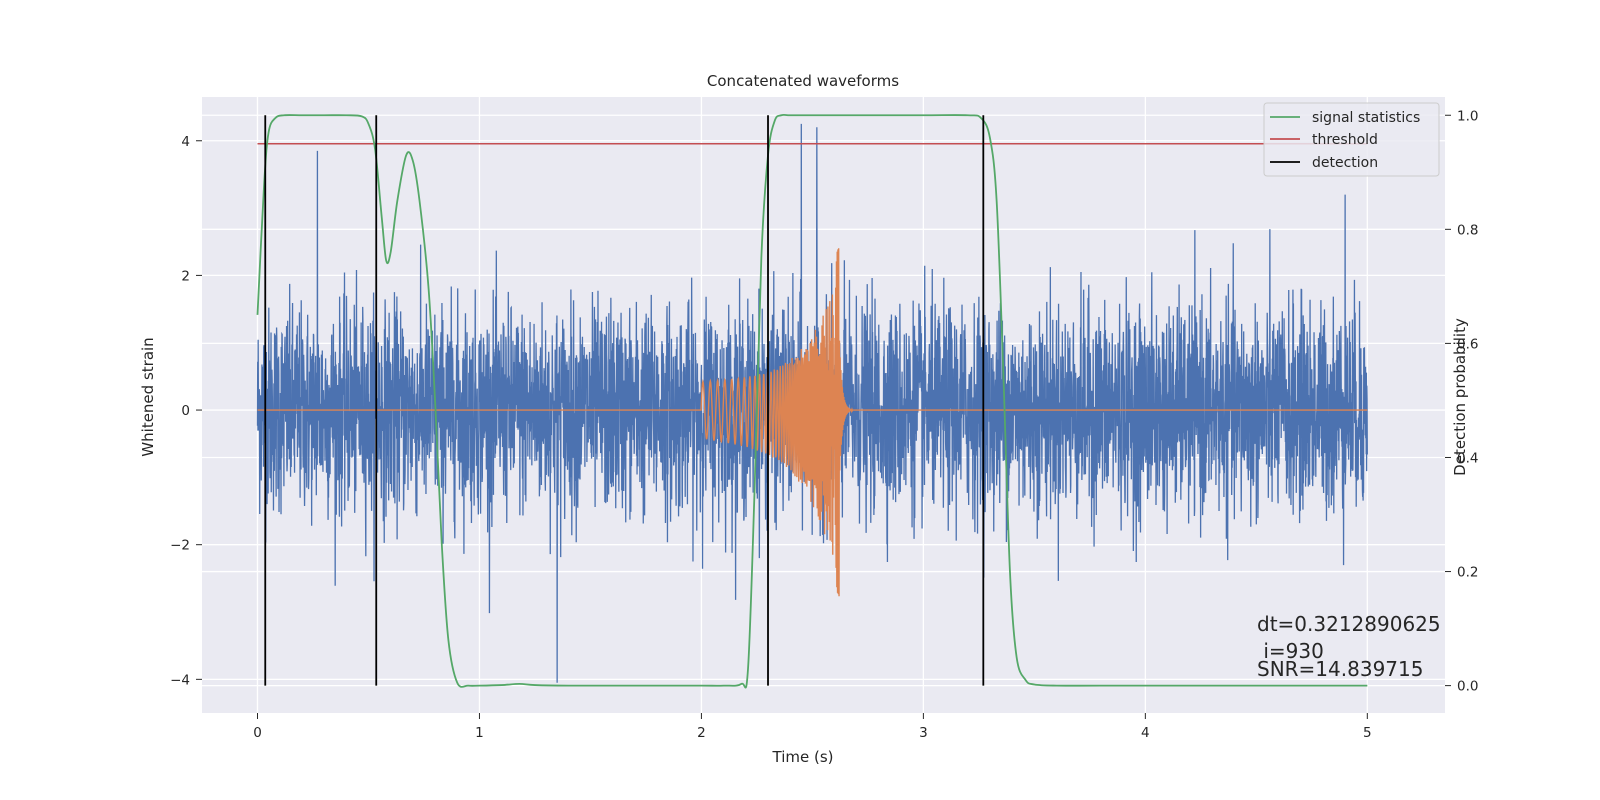  I want to click on x-tick-label: 0, so click(257, 733).